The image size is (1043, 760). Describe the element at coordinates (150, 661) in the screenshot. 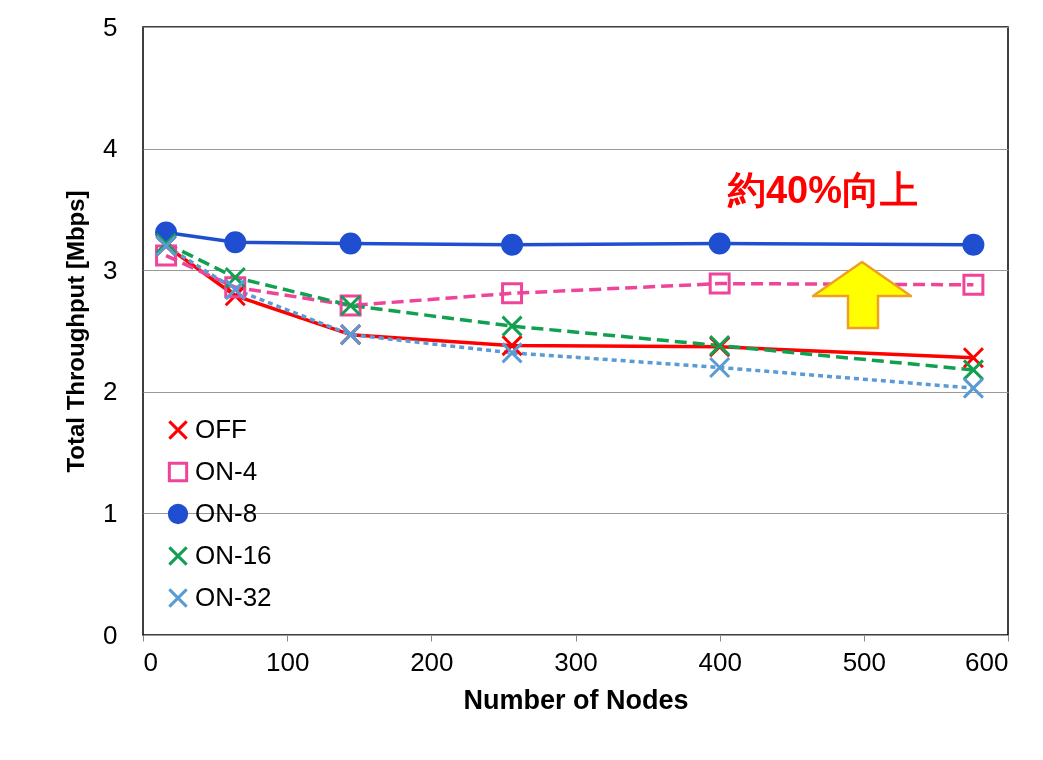

I see `x-tick-label: 0` at that location.